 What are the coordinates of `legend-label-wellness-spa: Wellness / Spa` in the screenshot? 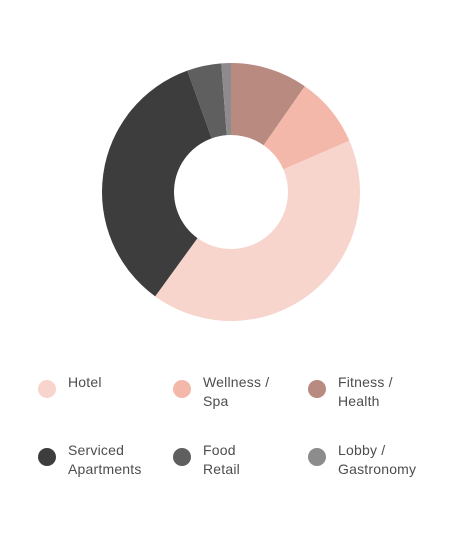 It's located at (236, 391).